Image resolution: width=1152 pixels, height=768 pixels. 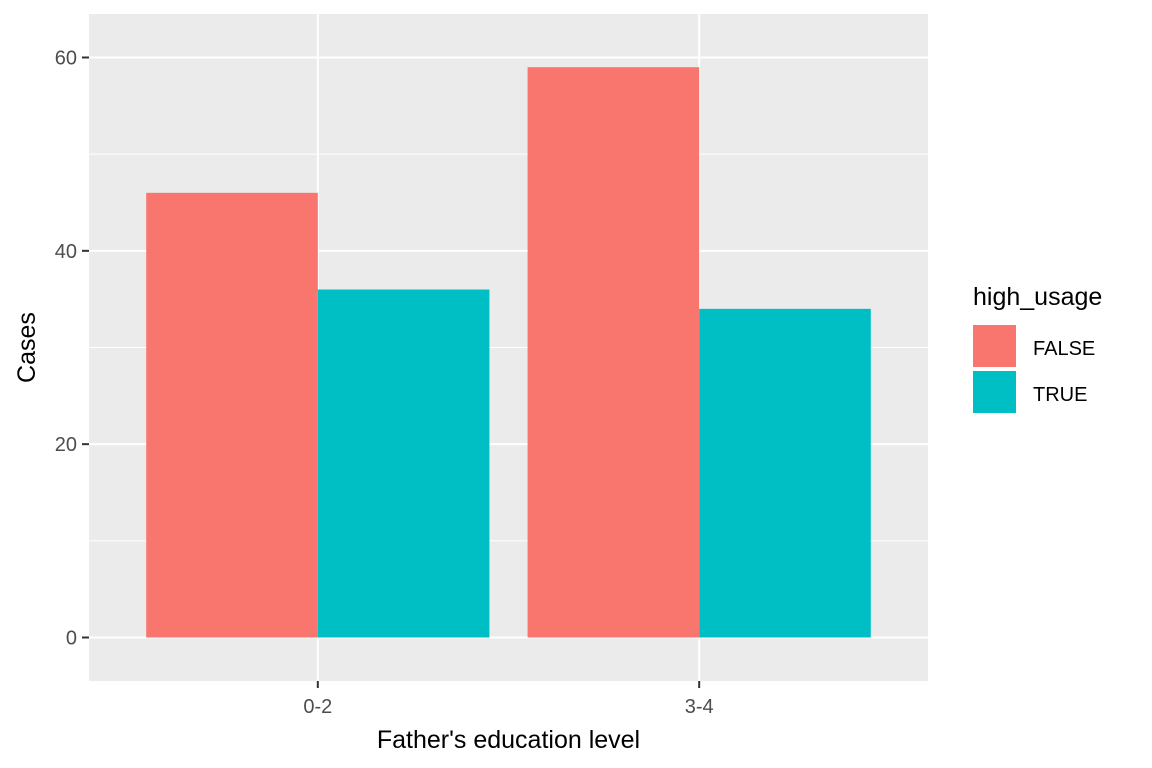 I want to click on legend: high_usage FALSE TRUE, so click(x=1037, y=348).